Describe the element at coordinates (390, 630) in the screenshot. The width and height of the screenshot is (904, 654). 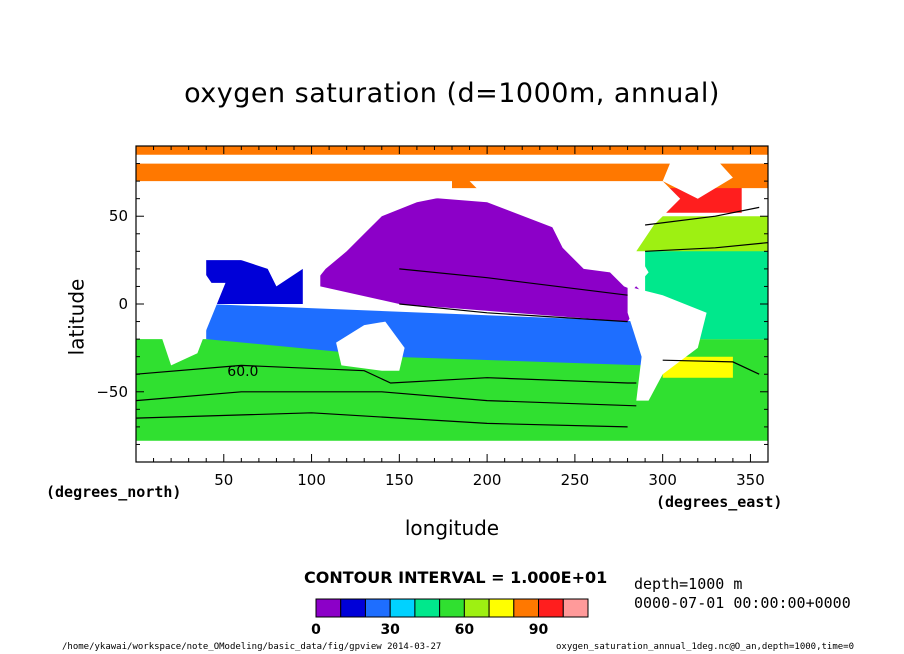
I see `colorbar-tick-label: 30` at that location.